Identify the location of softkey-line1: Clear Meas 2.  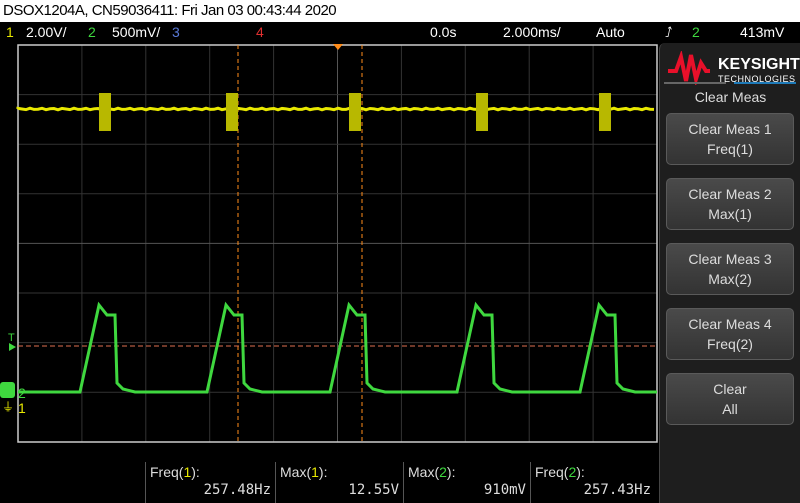
(730, 194).